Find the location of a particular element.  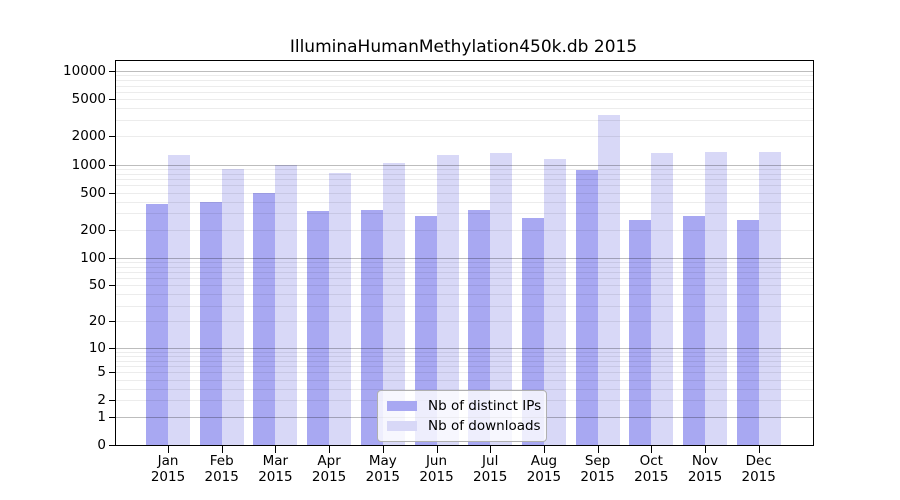

x-tick-label: Nov 2015 is located at coordinates (705, 469).